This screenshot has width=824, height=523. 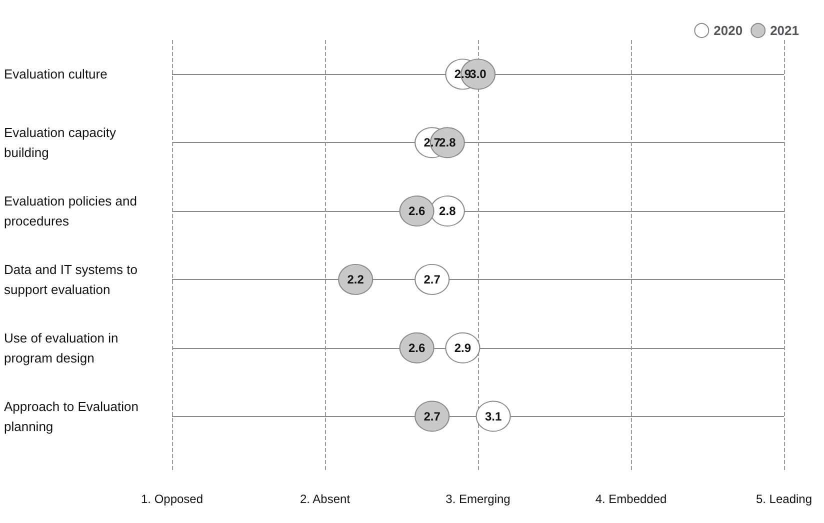 What do you see at coordinates (172, 499) in the screenshot?
I see `x-tick-label: 1. Opposed` at bounding box center [172, 499].